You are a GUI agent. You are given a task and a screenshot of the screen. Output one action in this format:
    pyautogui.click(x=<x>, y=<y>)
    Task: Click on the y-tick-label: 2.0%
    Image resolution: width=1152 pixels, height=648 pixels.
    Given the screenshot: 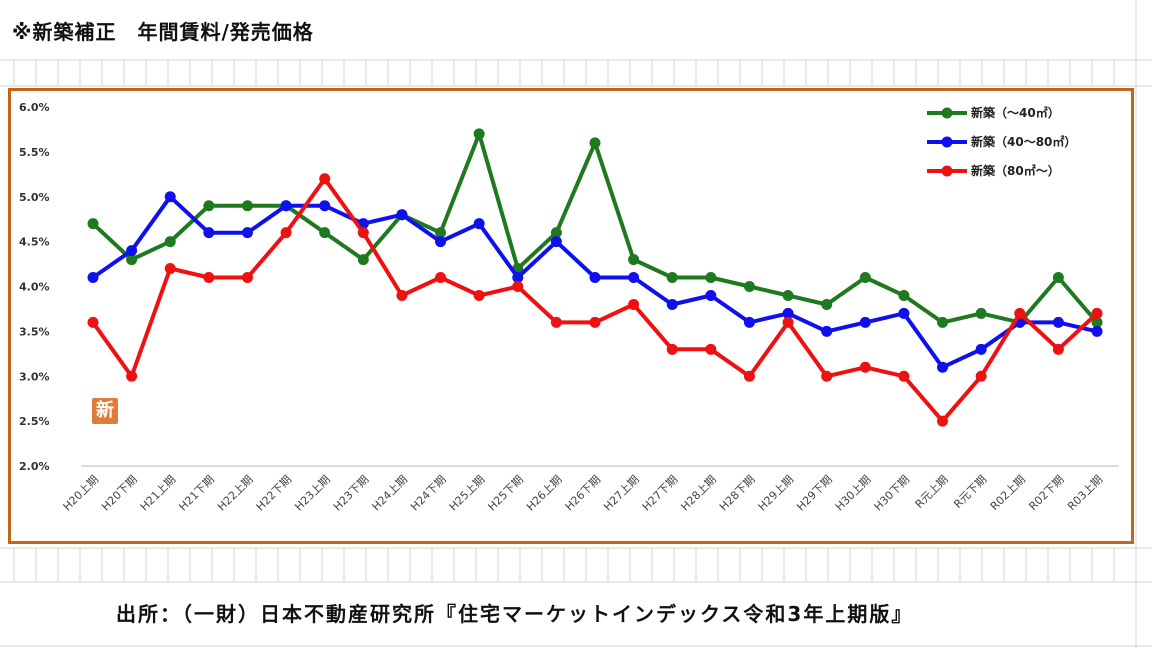 What is the action you would take?
    pyautogui.click(x=34, y=466)
    